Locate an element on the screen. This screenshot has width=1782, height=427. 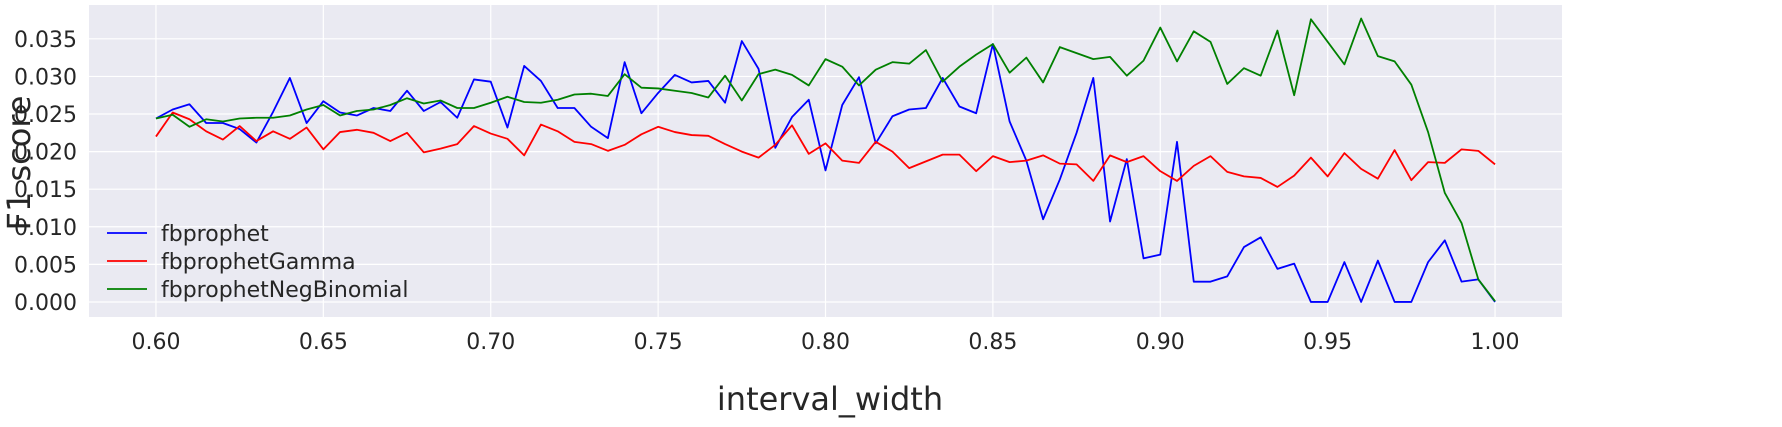
x-tick-label: 0.65 is located at coordinates (323, 342).